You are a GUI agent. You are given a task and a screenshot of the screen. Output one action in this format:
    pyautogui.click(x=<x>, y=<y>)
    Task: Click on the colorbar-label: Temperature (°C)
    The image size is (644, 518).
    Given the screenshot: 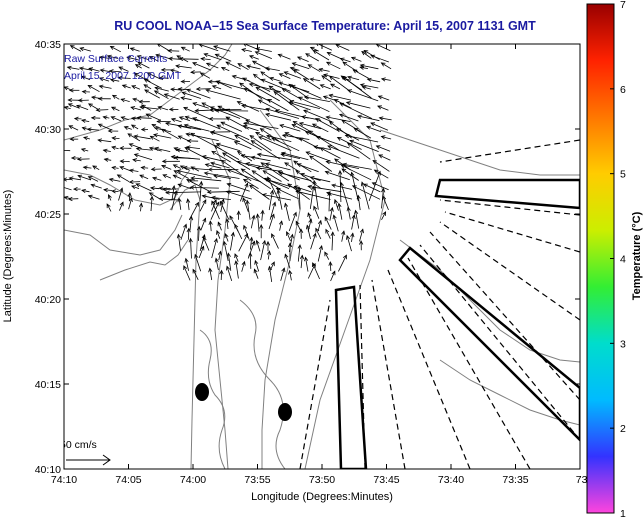 What is the action you would take?
    pyautogui.click(x=637, y=255)
    